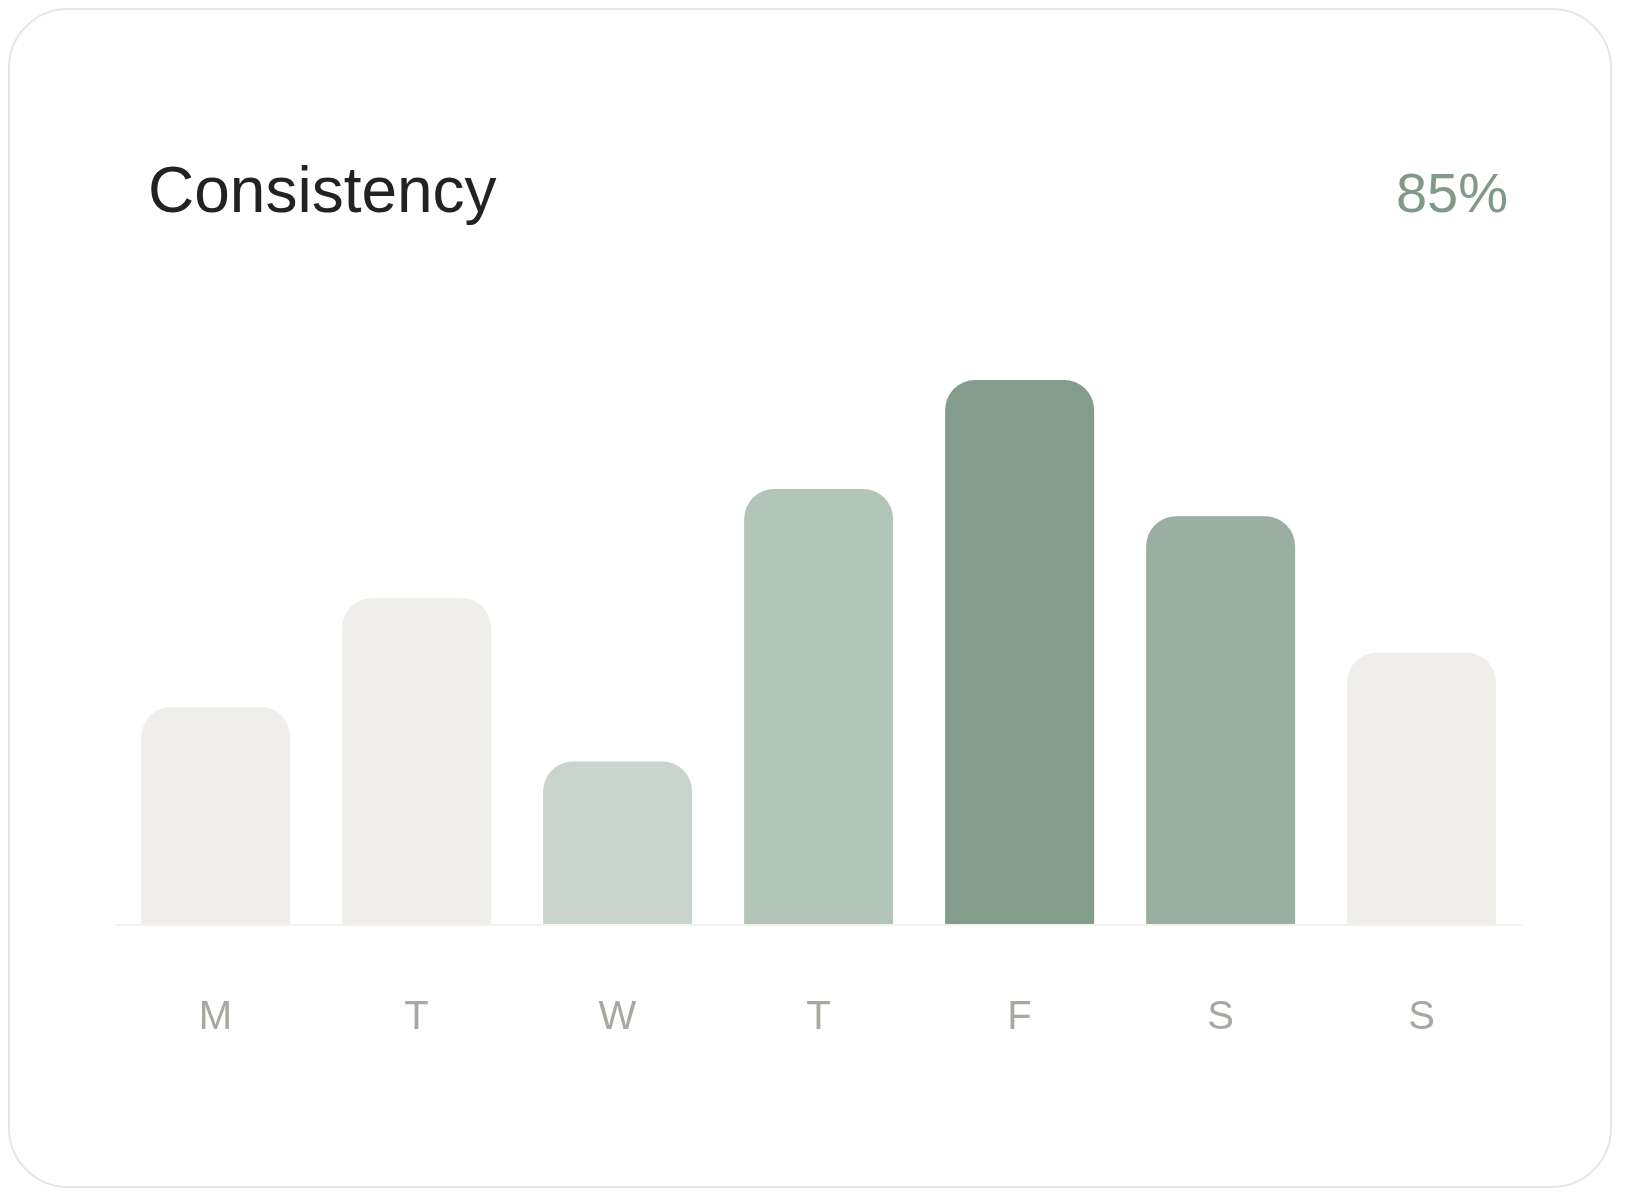 The image size is (1632, 1196). Describe the element at coordinates (1451, 192) in the screenshot. I see `text: 85%` at that location.